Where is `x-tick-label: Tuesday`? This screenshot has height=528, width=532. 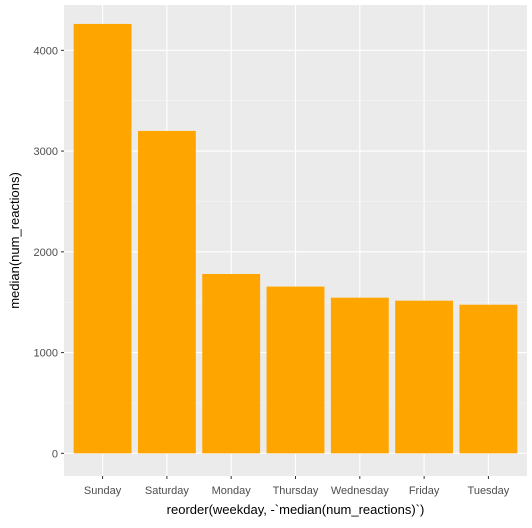
x-tick-label: Tuesday is located at coordinates (489, 491).